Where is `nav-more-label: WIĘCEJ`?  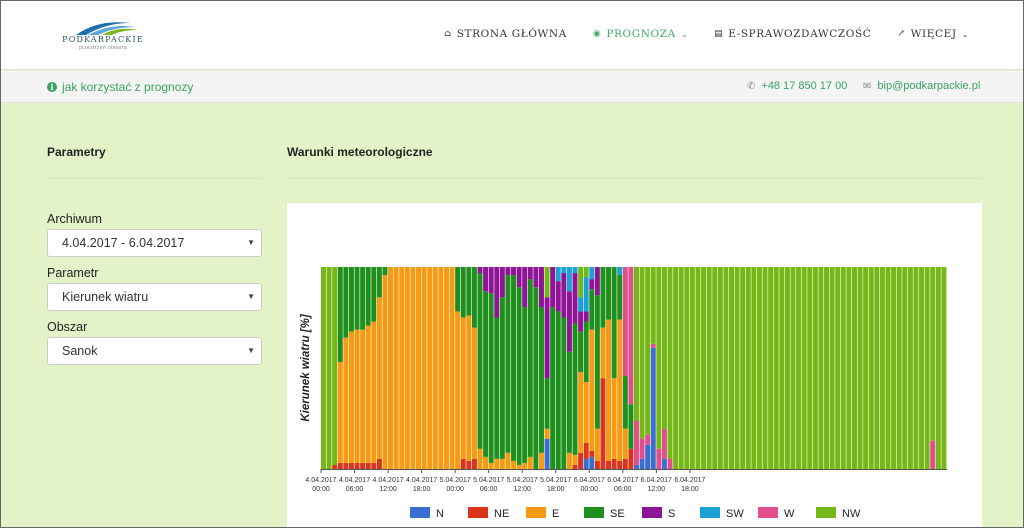 nav-more-label: WIĘCEJ is located at coordinates (933, 34).